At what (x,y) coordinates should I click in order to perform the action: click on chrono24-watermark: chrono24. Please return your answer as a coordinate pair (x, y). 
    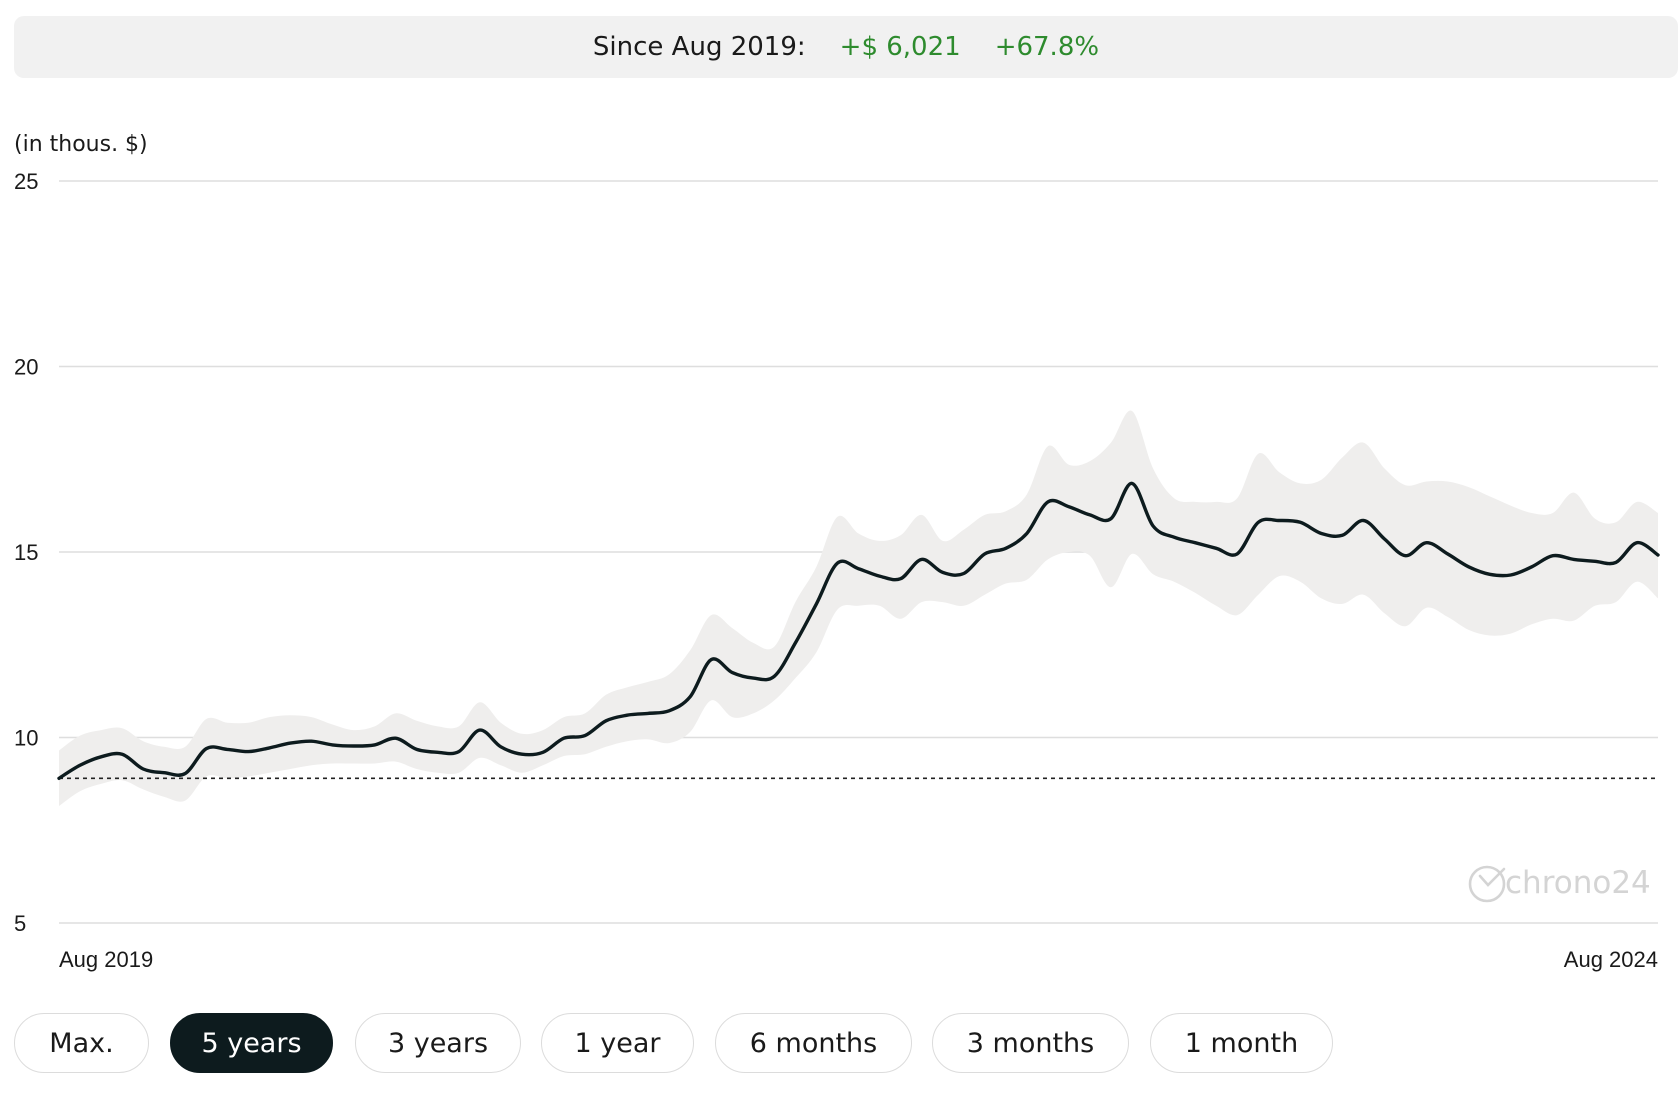
    Looking at the image, I should click on (1578, 883).